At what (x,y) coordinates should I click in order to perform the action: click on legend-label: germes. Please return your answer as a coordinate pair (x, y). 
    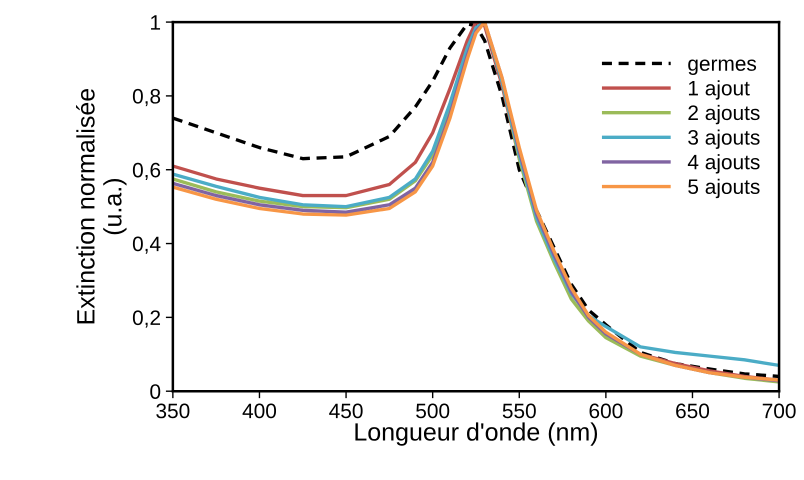
    Looking at the image, I should click on (722, 67).